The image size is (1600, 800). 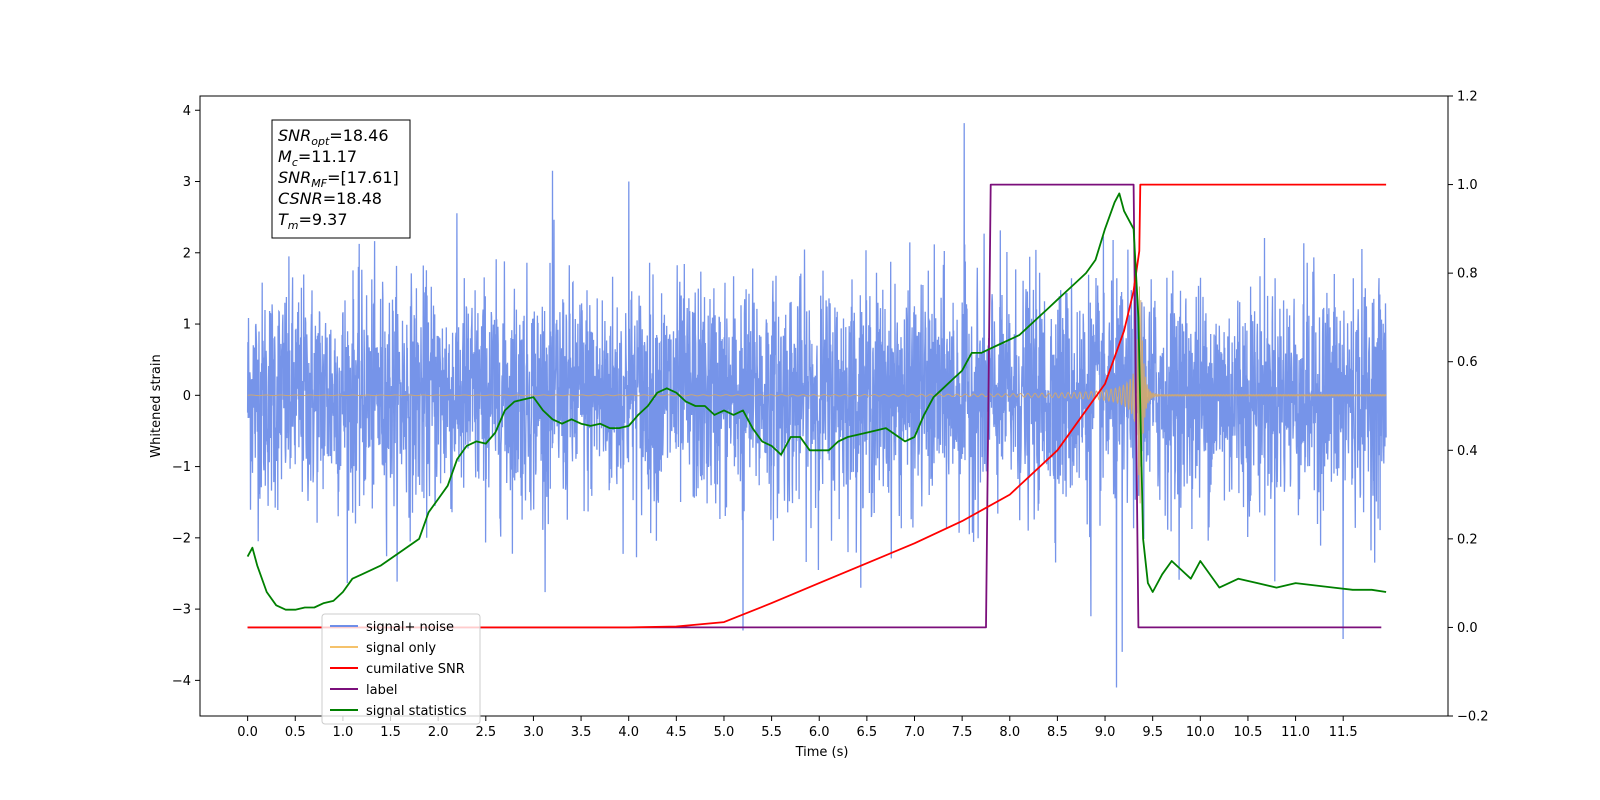 I want to click on x-tick-label: 6.0, so click(x=819, y=732).